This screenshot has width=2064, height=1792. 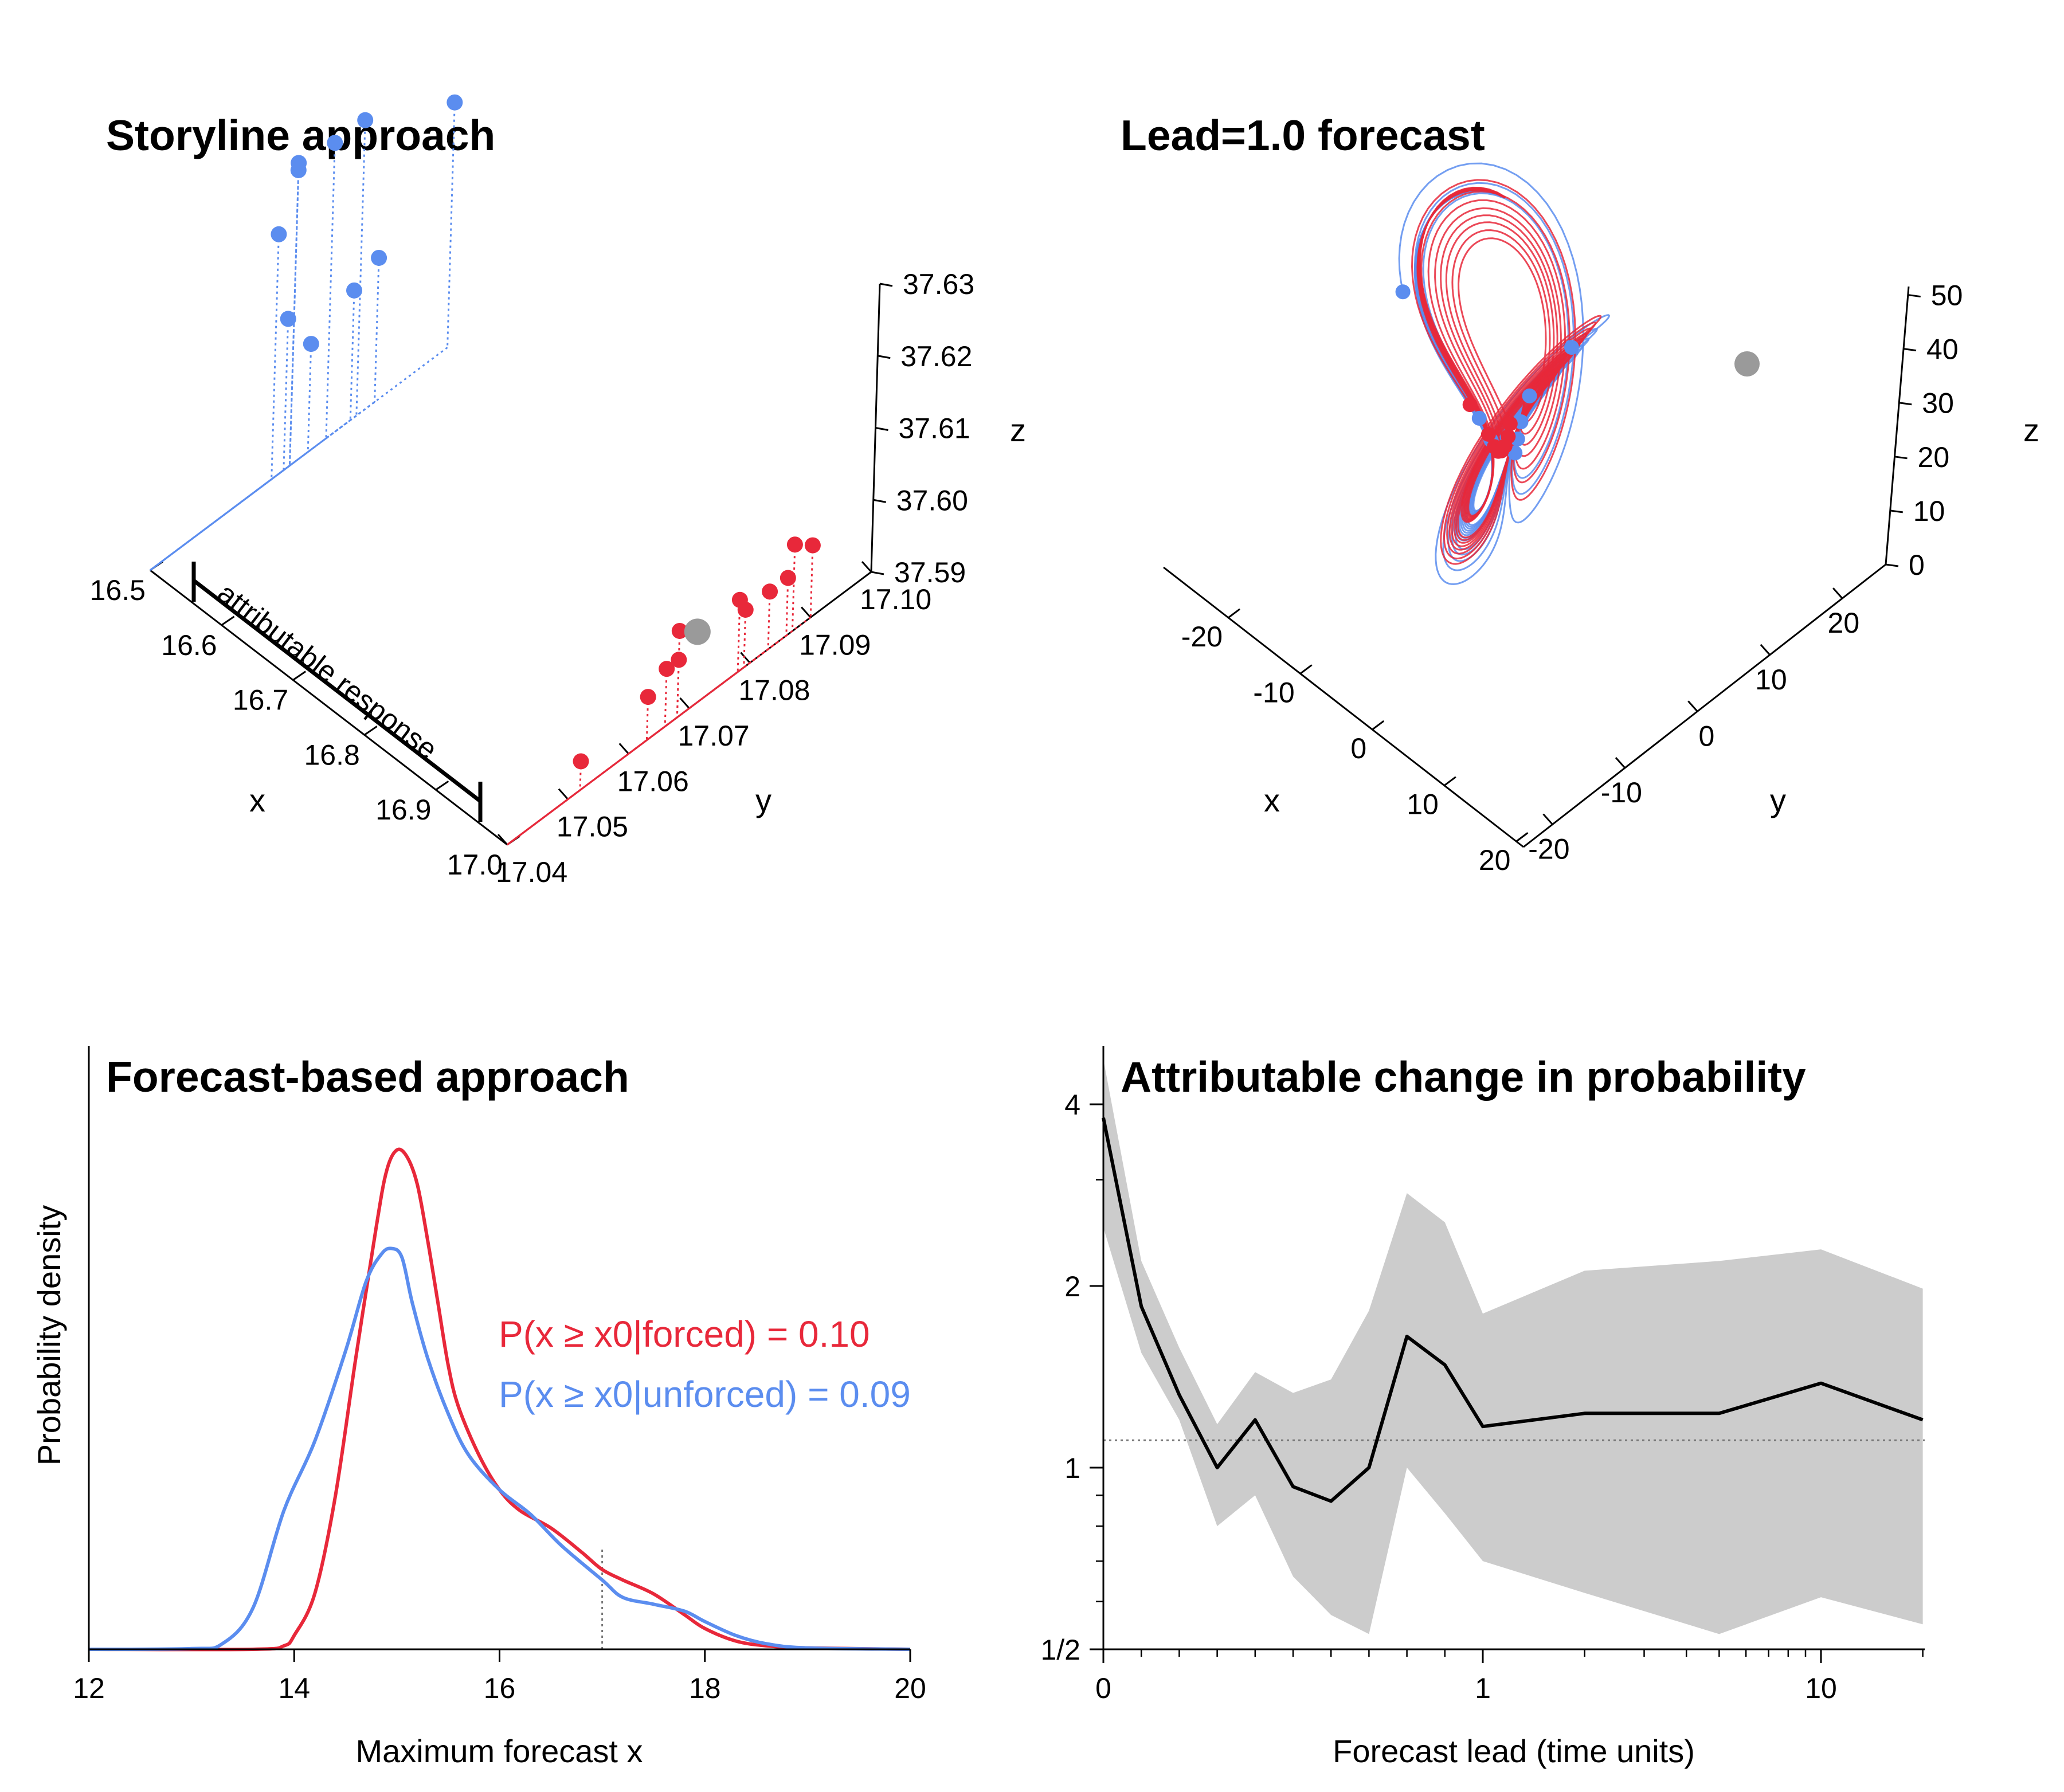 I want to click on storyline-z-tick-label: 37.62, so click(x=936, y=356).